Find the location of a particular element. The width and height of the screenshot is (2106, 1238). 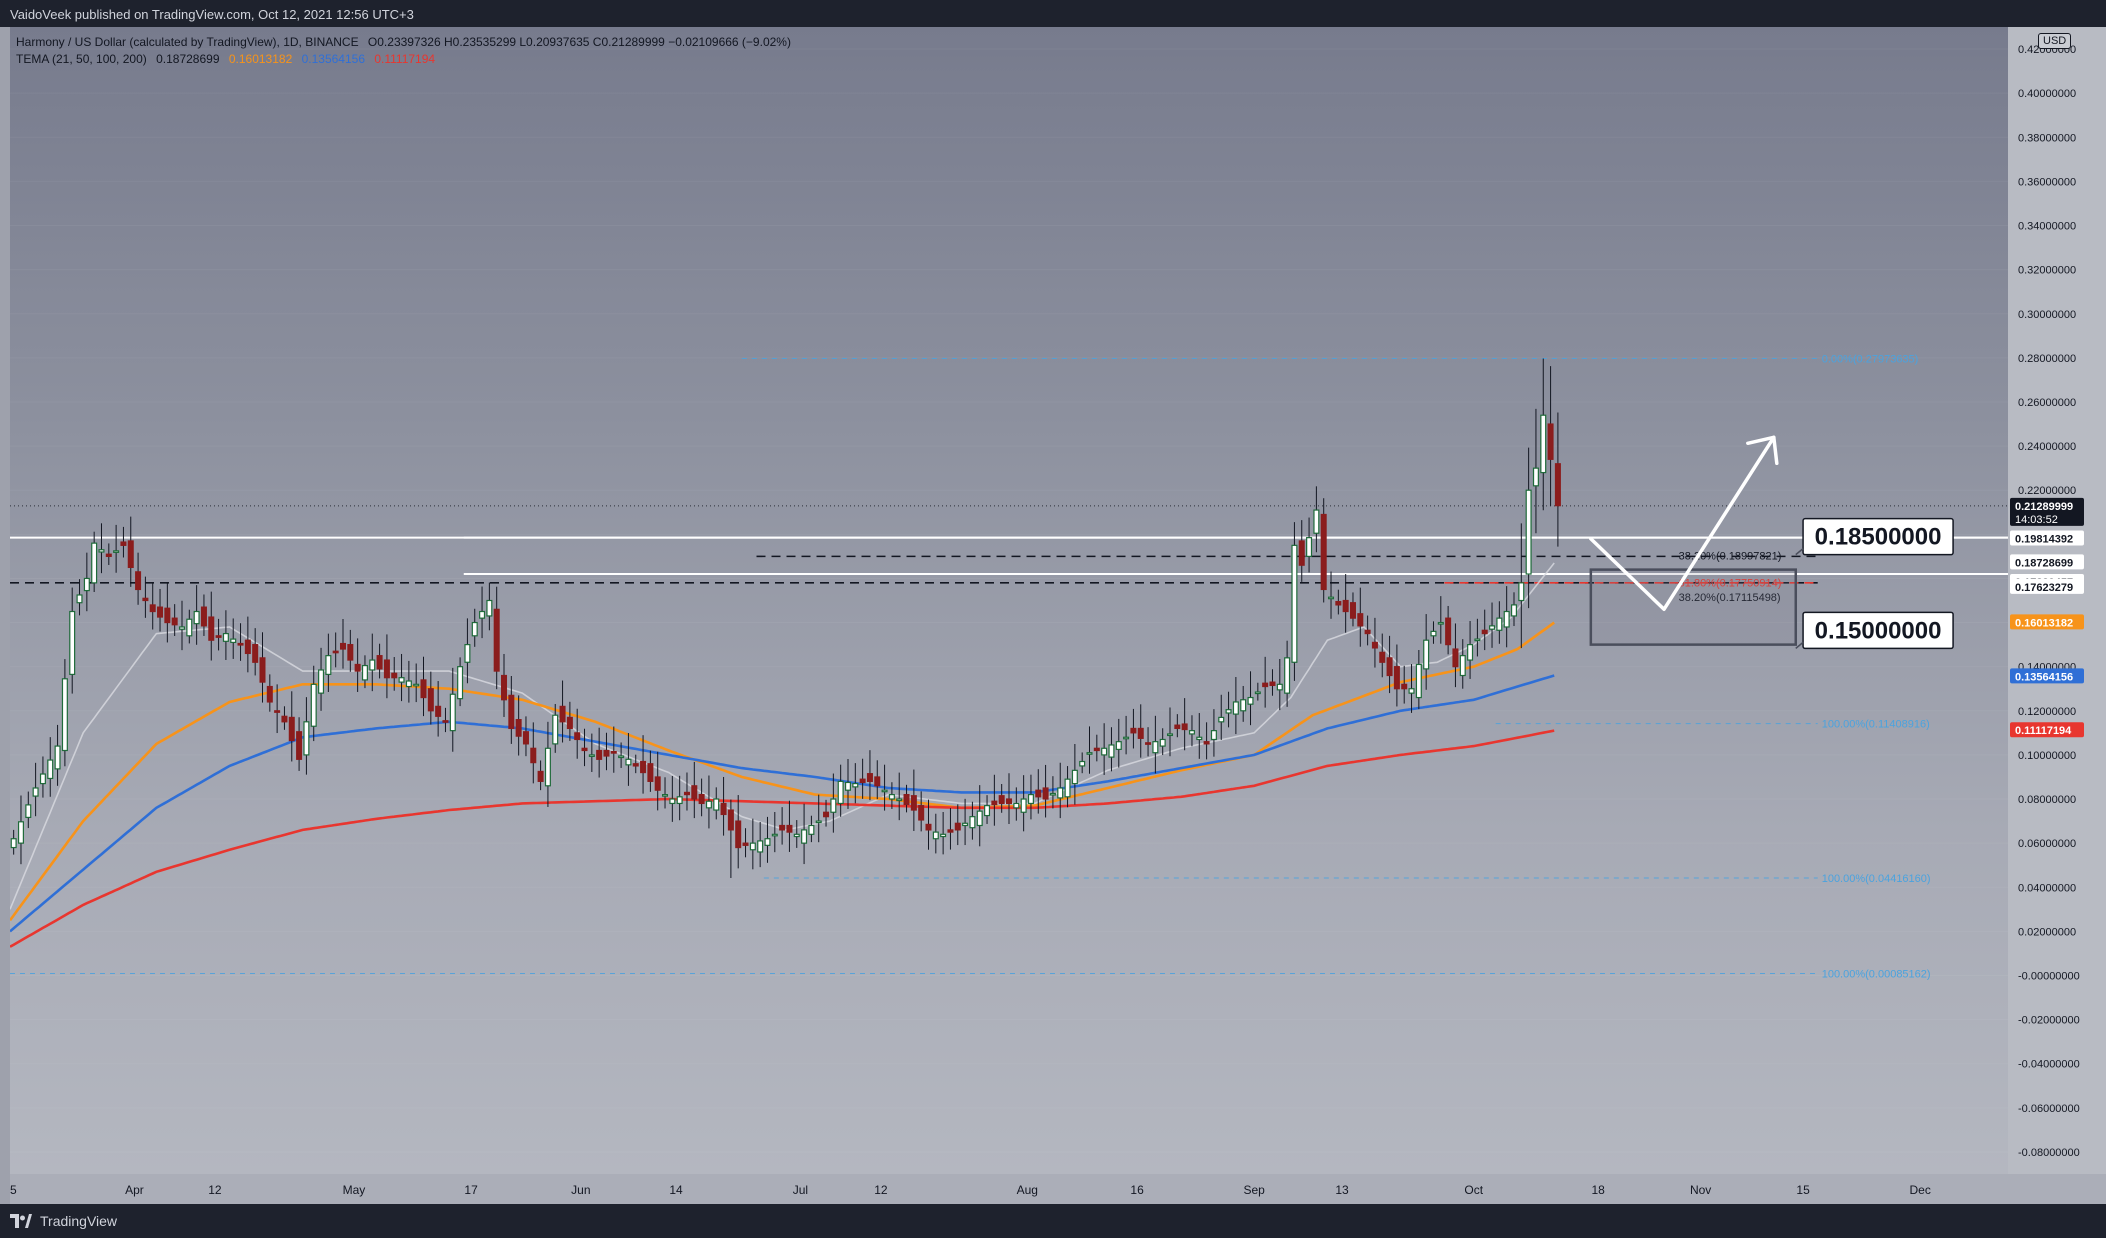

support-zone-box is located at coordinates (1693, 607).